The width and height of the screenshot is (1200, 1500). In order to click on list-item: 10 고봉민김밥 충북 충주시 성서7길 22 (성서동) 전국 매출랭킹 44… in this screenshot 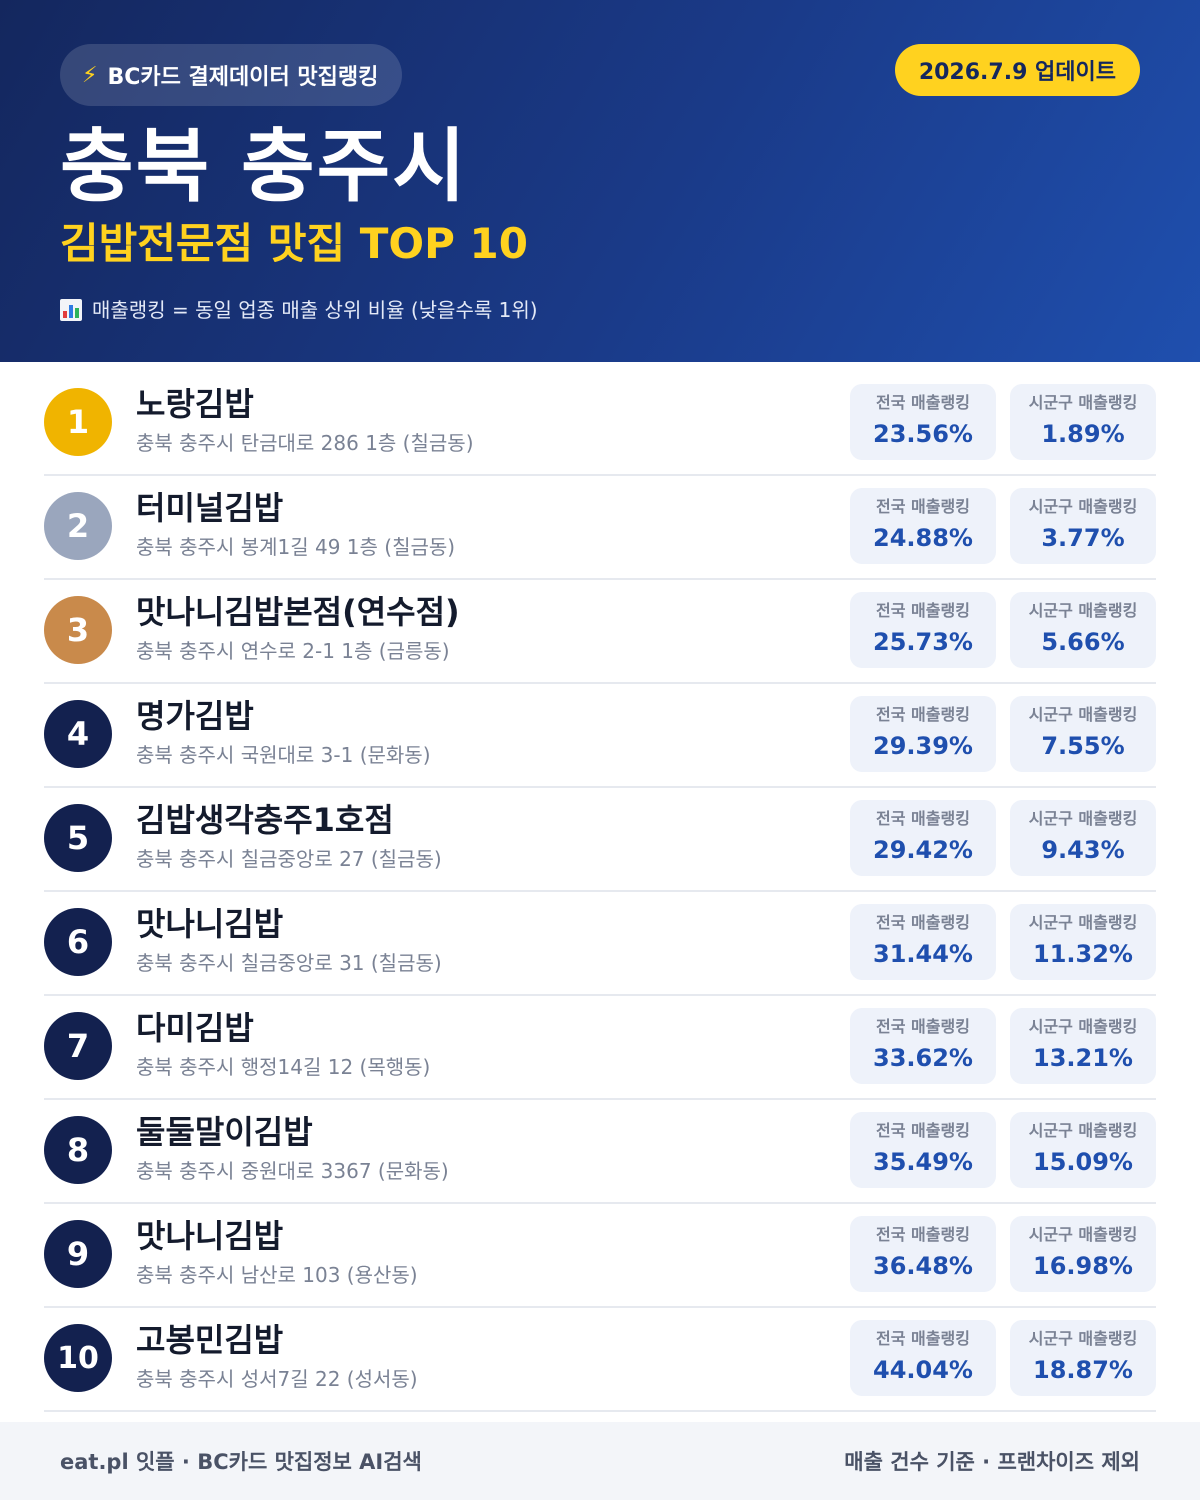, I will do `click(600, 1360)`.